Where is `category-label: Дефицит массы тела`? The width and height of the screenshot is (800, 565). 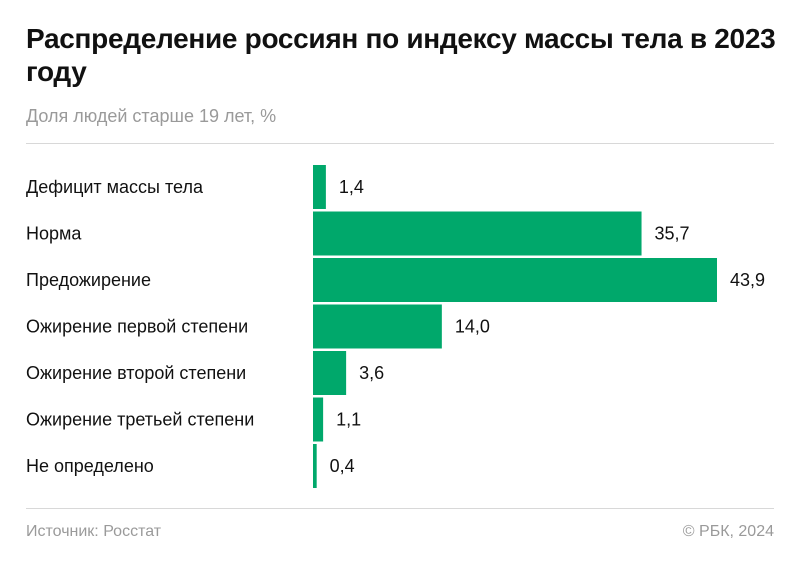
category-label: Дефицит массы тела is located at coordinates (115, 187).